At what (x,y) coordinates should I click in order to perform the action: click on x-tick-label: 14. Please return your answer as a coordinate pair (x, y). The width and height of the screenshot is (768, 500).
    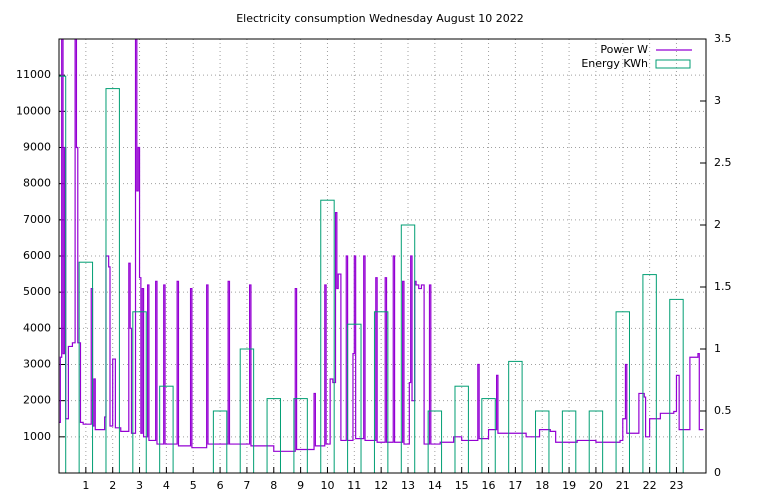
    Looking at the image, I should click on (435, 485).